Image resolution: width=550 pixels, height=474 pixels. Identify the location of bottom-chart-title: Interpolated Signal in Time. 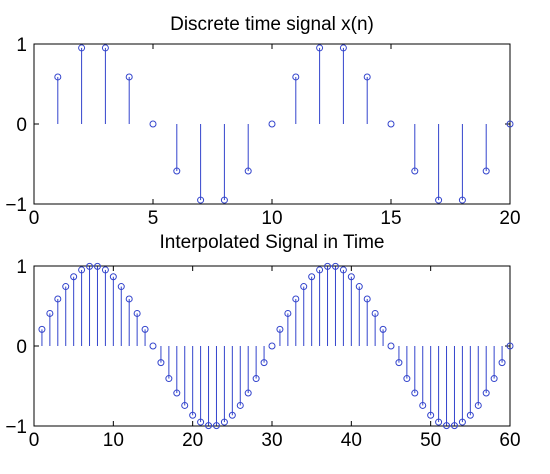
(272, 242).